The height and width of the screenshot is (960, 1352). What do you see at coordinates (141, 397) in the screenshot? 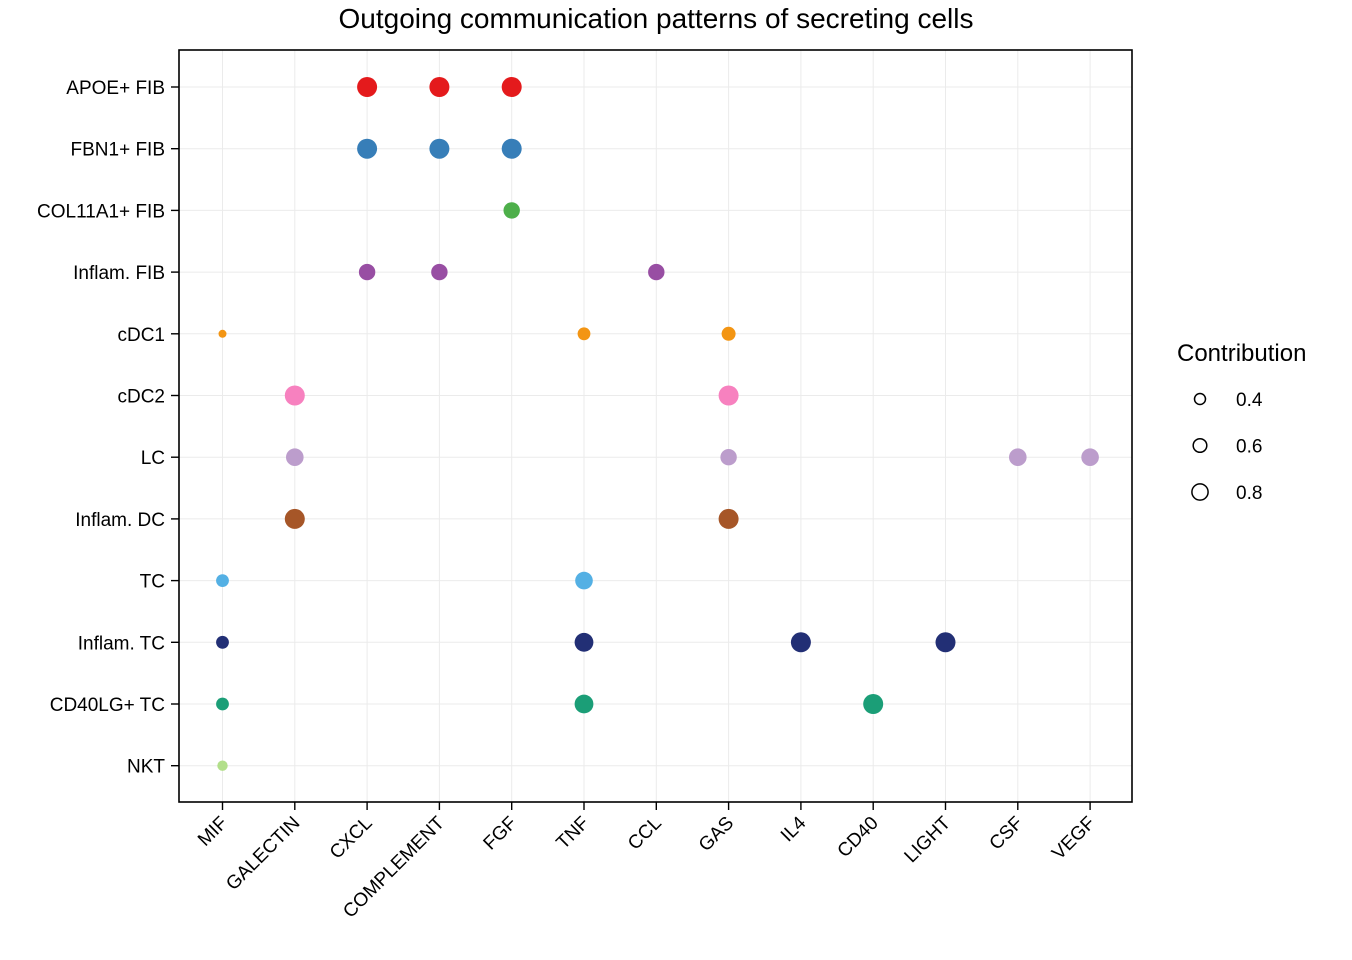
I see `y-tick-label: cDC2` at bounding box center [141, 397].